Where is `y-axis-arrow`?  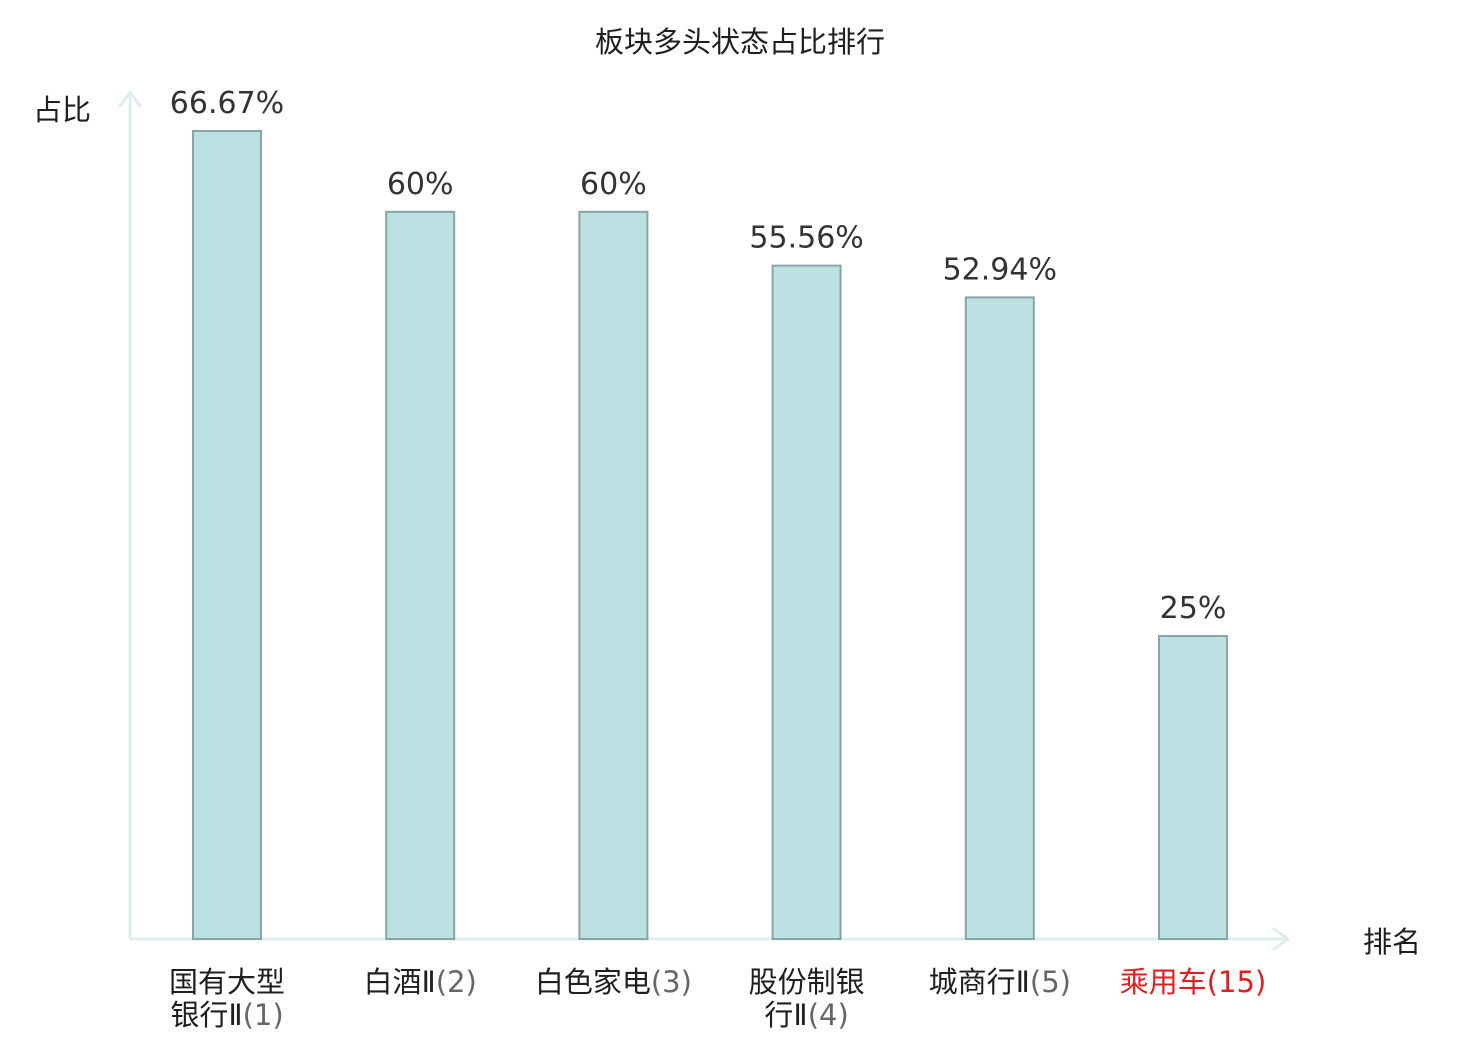
y-axis-arrow is located at coordinates (130, 99).